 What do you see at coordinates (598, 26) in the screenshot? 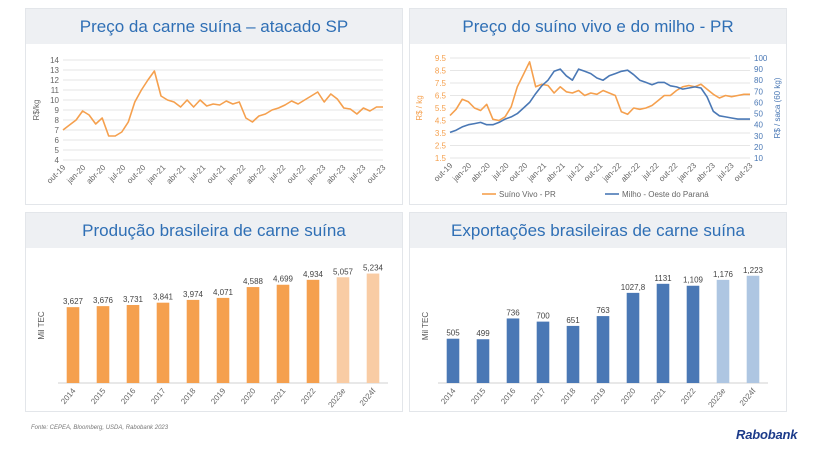
I see `panel-header: Preço do suíno vivo e do milho - PR` at bounding box center [598, 26].